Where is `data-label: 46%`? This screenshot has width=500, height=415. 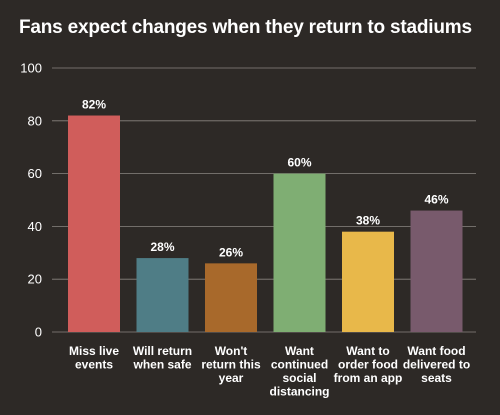
data-label: 46% is located at coordinates (436, 200).